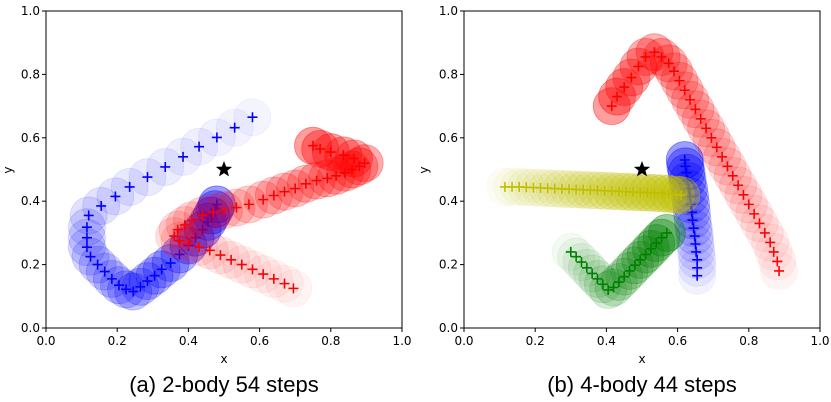  I want to click on series-body-green-b, so click(618, 261).